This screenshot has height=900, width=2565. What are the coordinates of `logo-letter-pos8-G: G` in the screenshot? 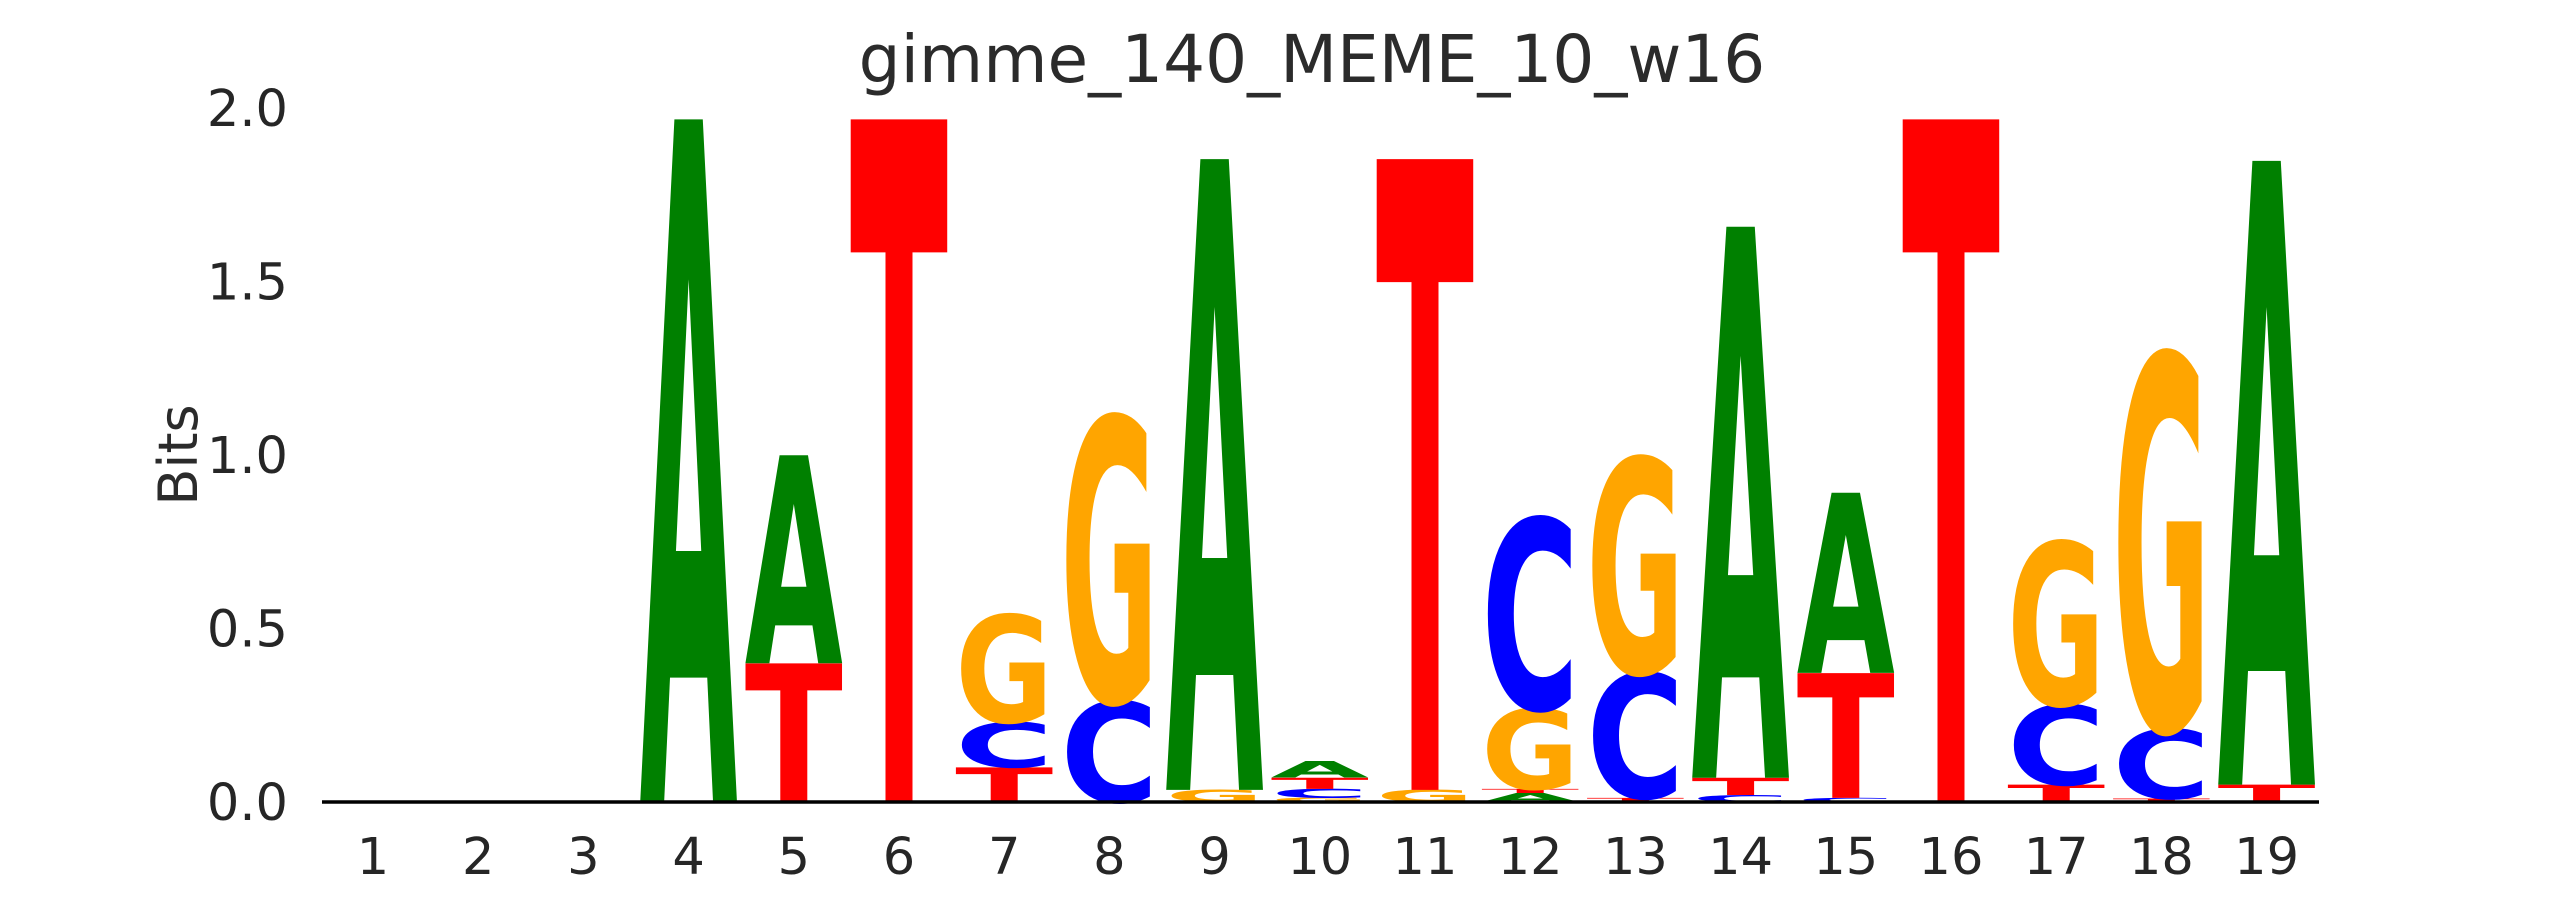 It's located at (1109, 566).